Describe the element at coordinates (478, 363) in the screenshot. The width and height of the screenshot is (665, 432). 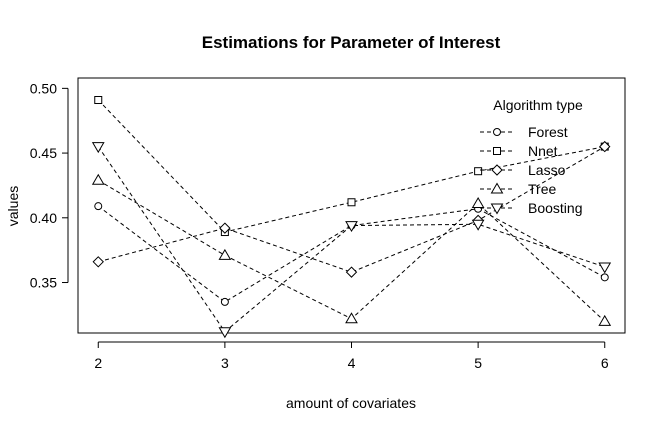
I see `x-tick-label: 5` at that location.